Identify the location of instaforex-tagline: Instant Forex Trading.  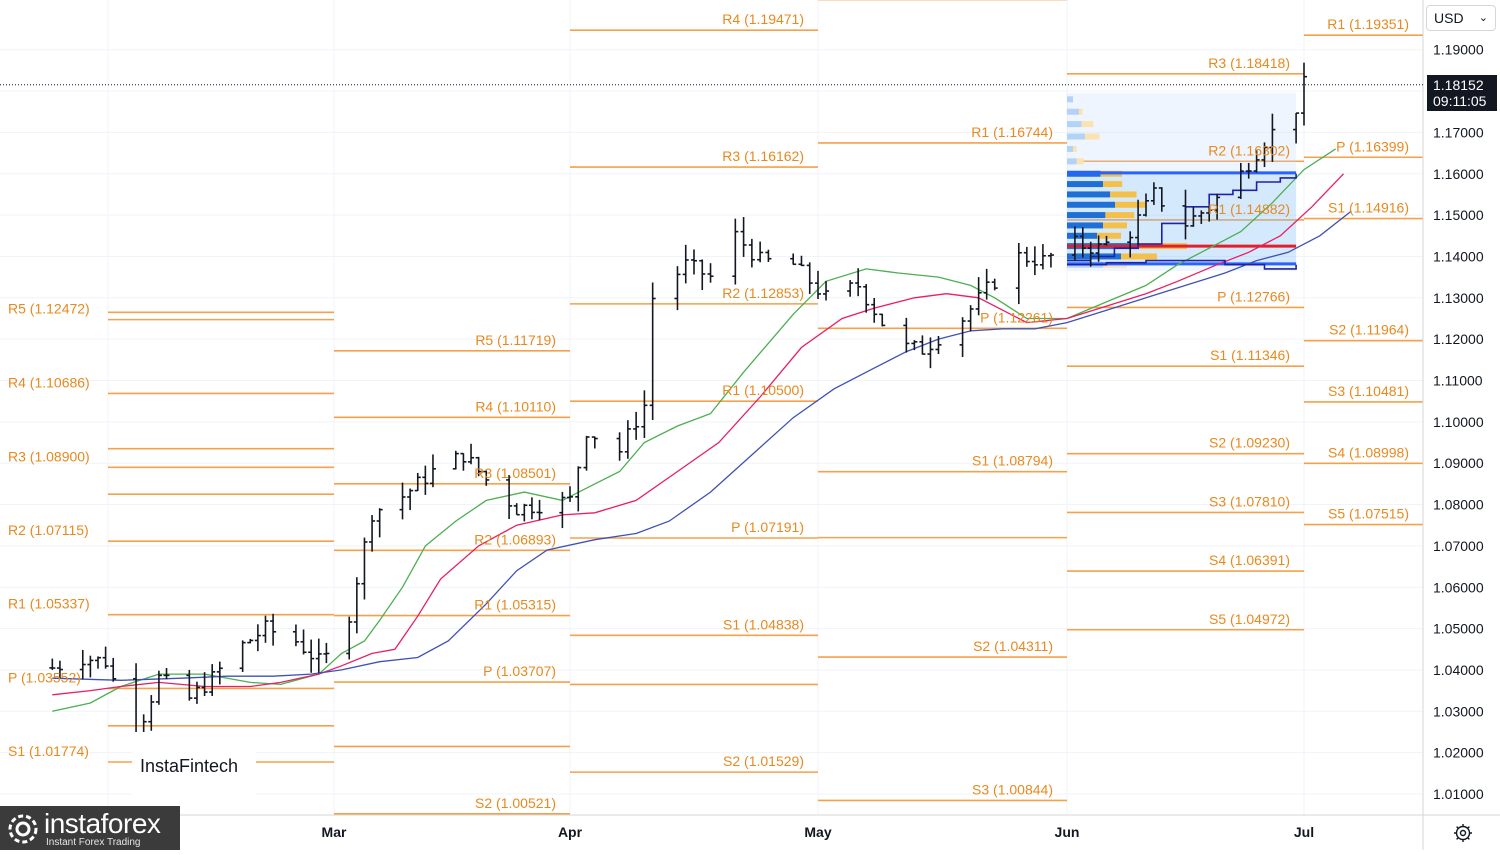
(93, 842).